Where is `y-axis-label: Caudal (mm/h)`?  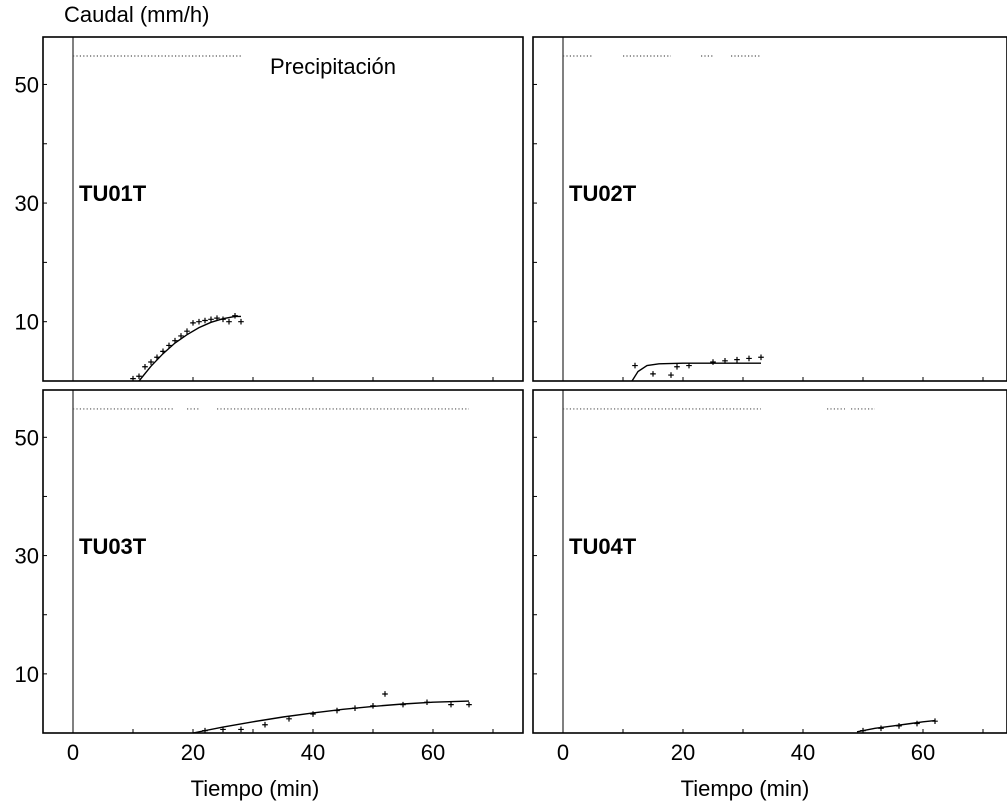
y-axis-label: Caudal (mm/h) is located at coordinates (136, 14).